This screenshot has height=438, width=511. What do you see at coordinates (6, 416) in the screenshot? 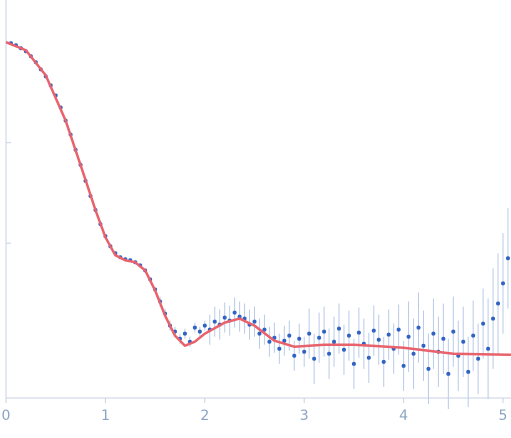
I see `x-tick-label: 0` at bounding box center [6, 416].